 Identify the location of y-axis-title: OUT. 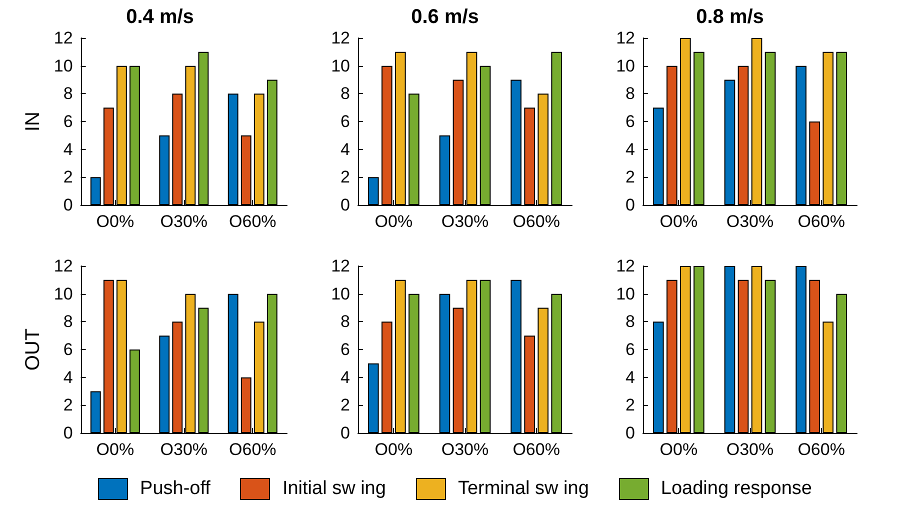
(33, 349).